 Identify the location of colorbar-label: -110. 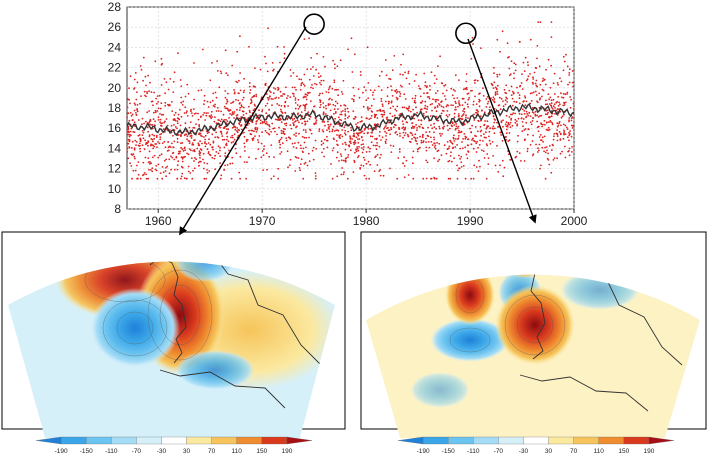
(473, 451).